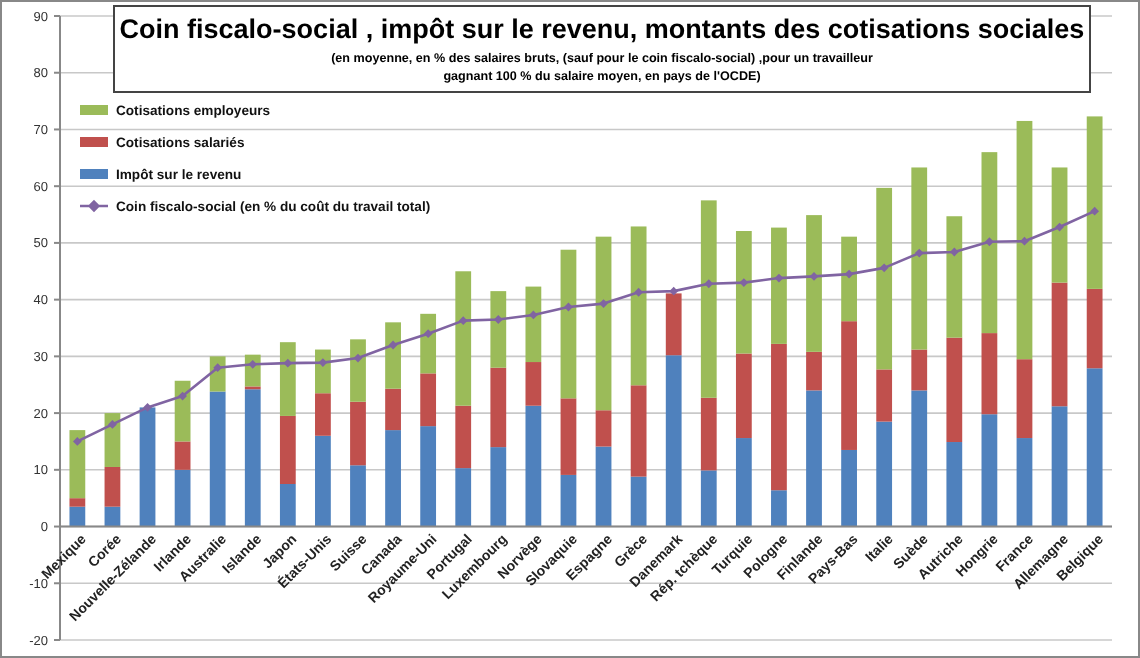 The width and height of the screenshot is (1140, 658). I want to click on chart-title: Coin fiscalo-social , impôt sur le revenu, montants des cotisations sociales, so click(602, 29).